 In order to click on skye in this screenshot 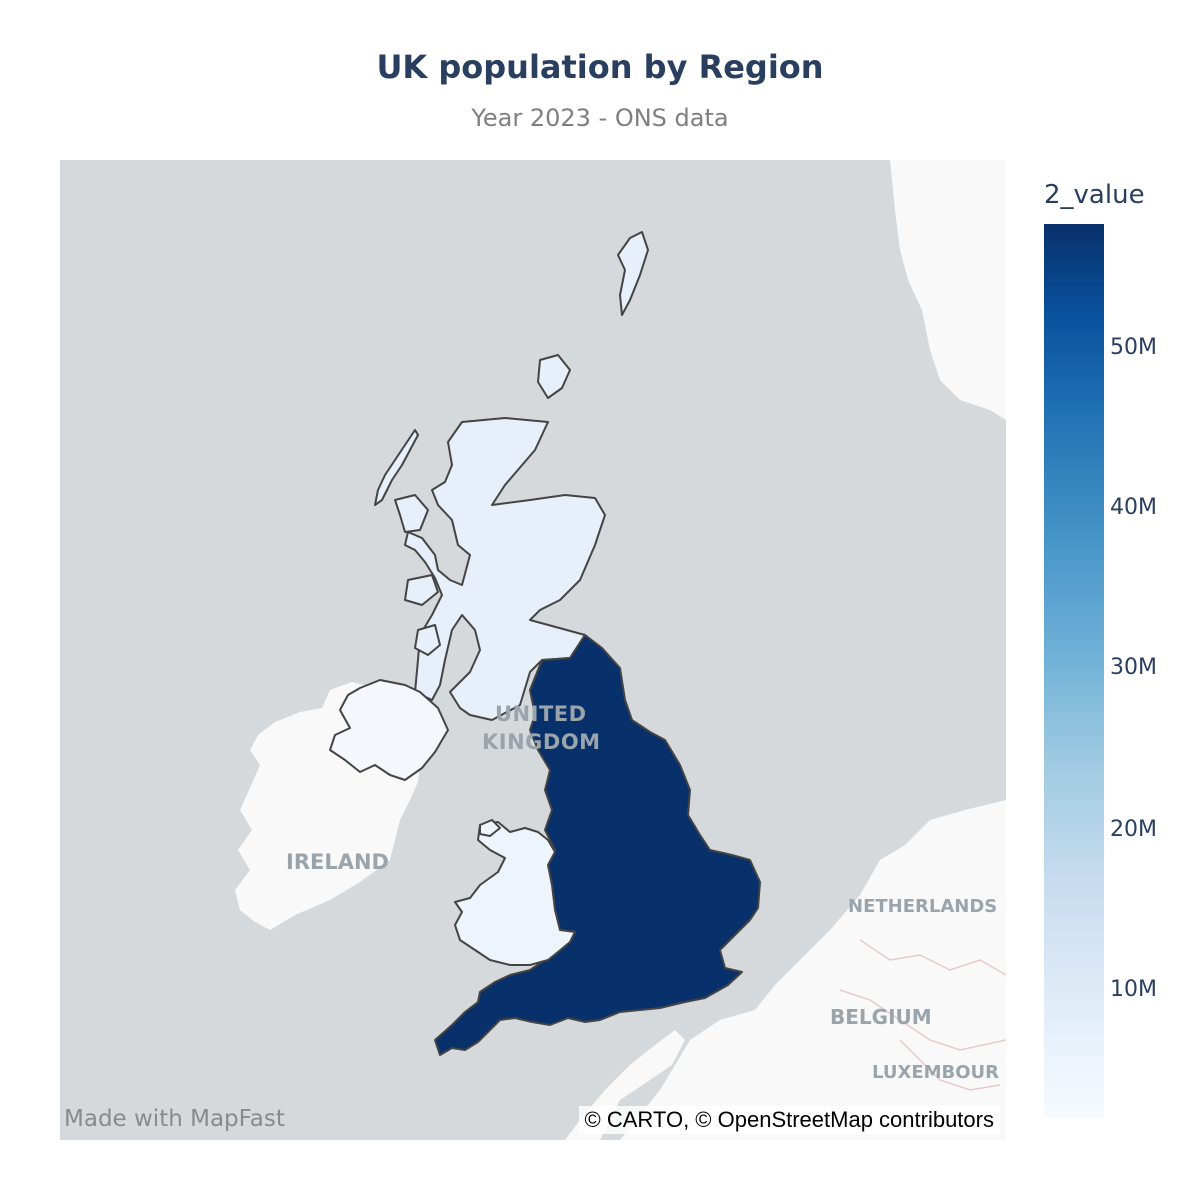, I will do `click(411, 513)`.